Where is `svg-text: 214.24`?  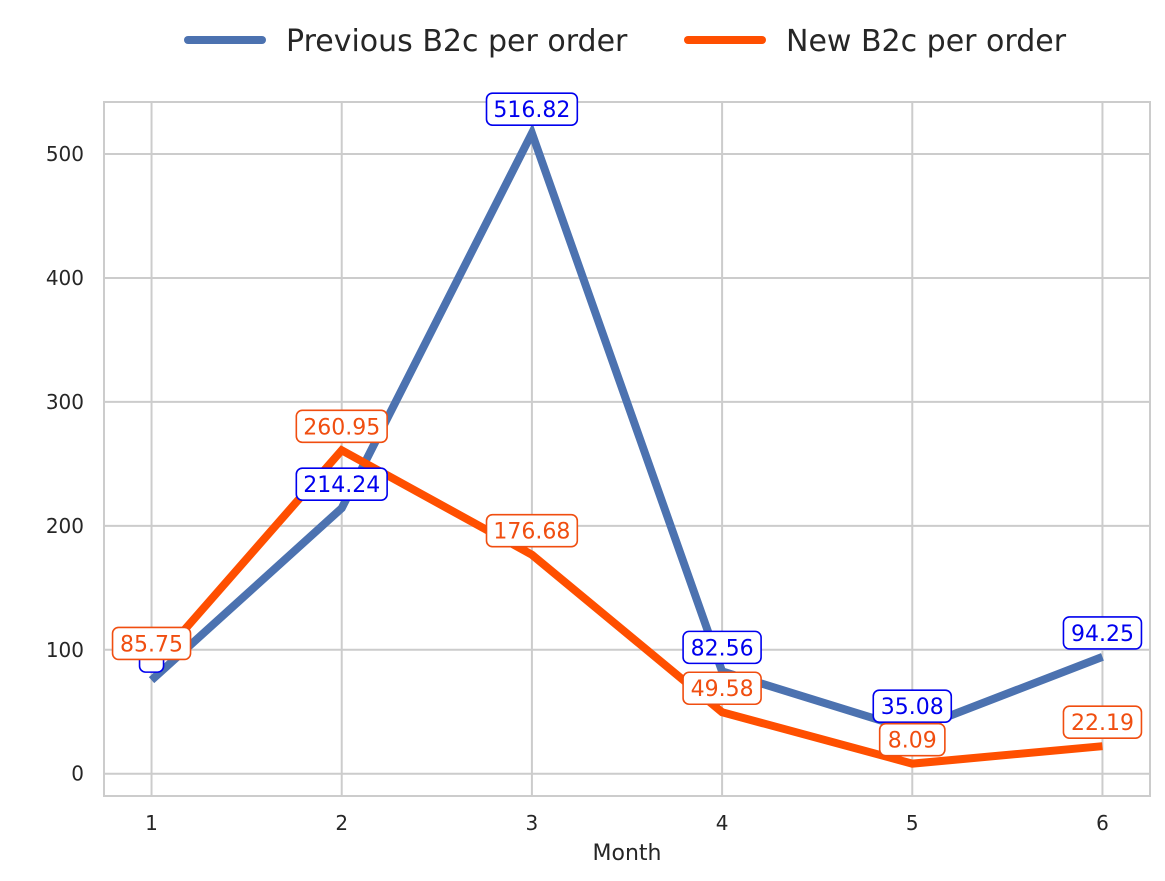
svg-text: 214.24 is located at coordinates (341, 485).